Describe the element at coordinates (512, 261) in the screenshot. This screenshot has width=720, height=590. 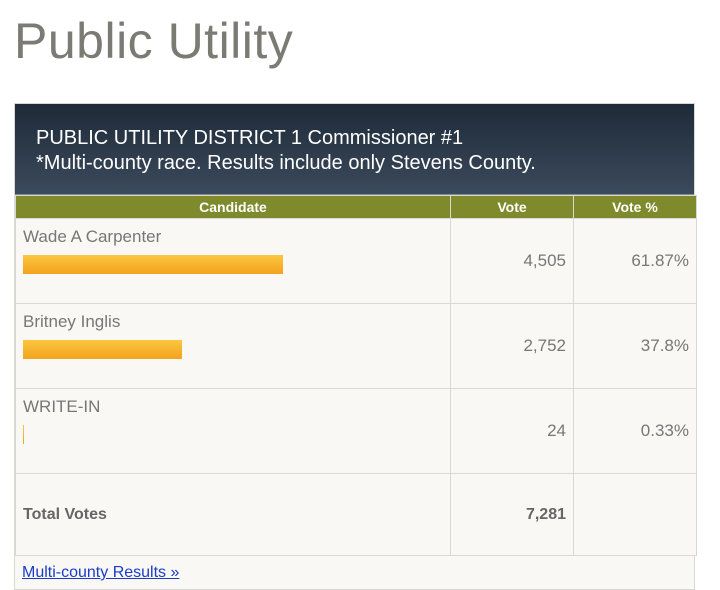
I see `vote-count: 4,505` at that location.